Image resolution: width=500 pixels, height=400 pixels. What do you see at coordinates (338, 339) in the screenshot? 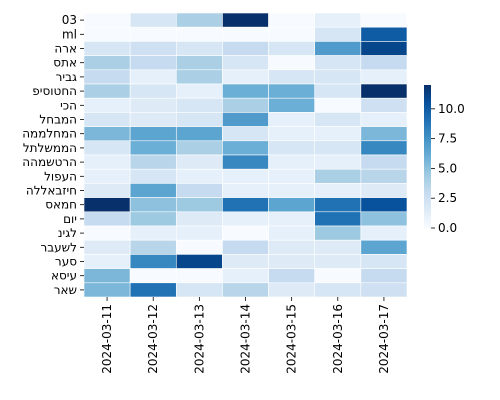
I see `column-label: 2024-03-16` at bounding box center [338, 339].